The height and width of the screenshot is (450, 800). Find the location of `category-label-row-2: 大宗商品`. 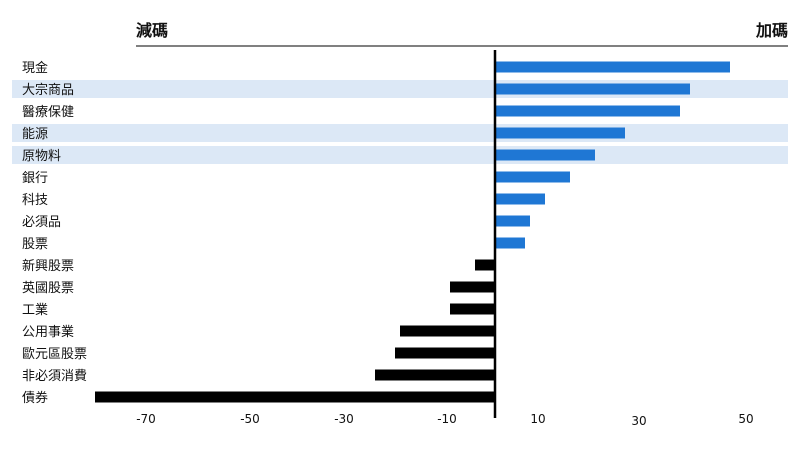

category-label-row-2: 大宗商品 is located at coordinates (48, 90).